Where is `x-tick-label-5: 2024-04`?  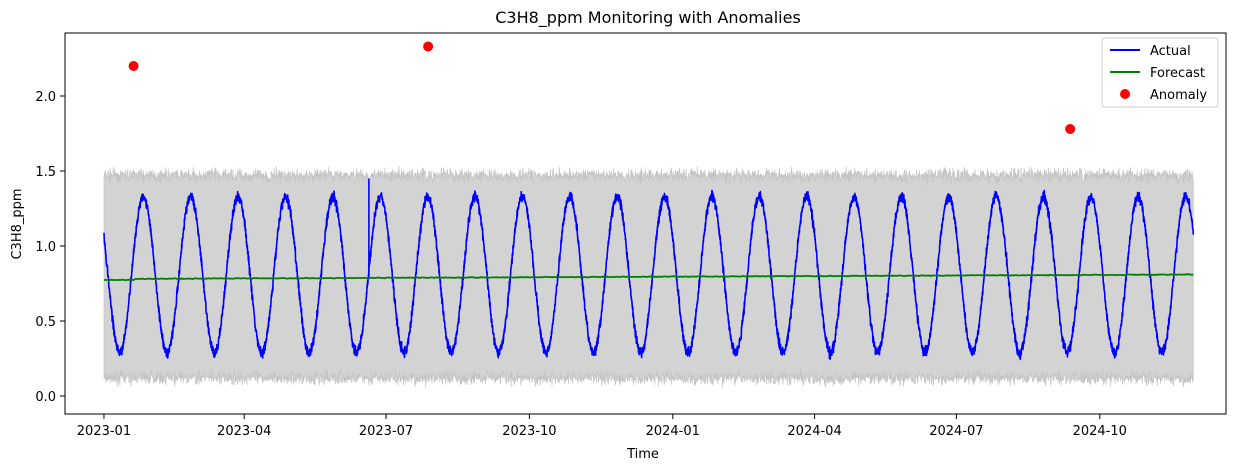 x-tick-label-5: 2024-04 is located at coordinates (814, 431).